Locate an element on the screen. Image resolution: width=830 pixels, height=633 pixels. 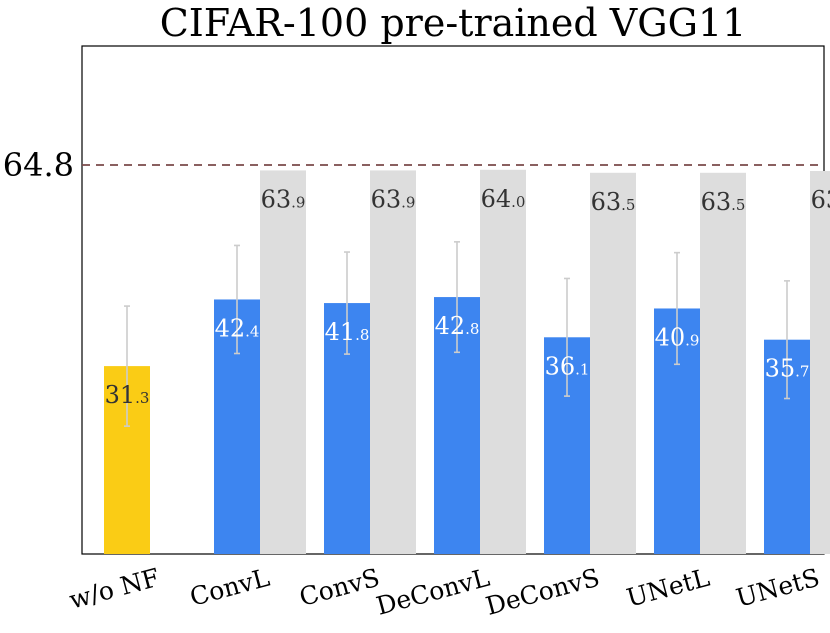
reference-value-label: 64.8 is located at coordinates (38, 165).